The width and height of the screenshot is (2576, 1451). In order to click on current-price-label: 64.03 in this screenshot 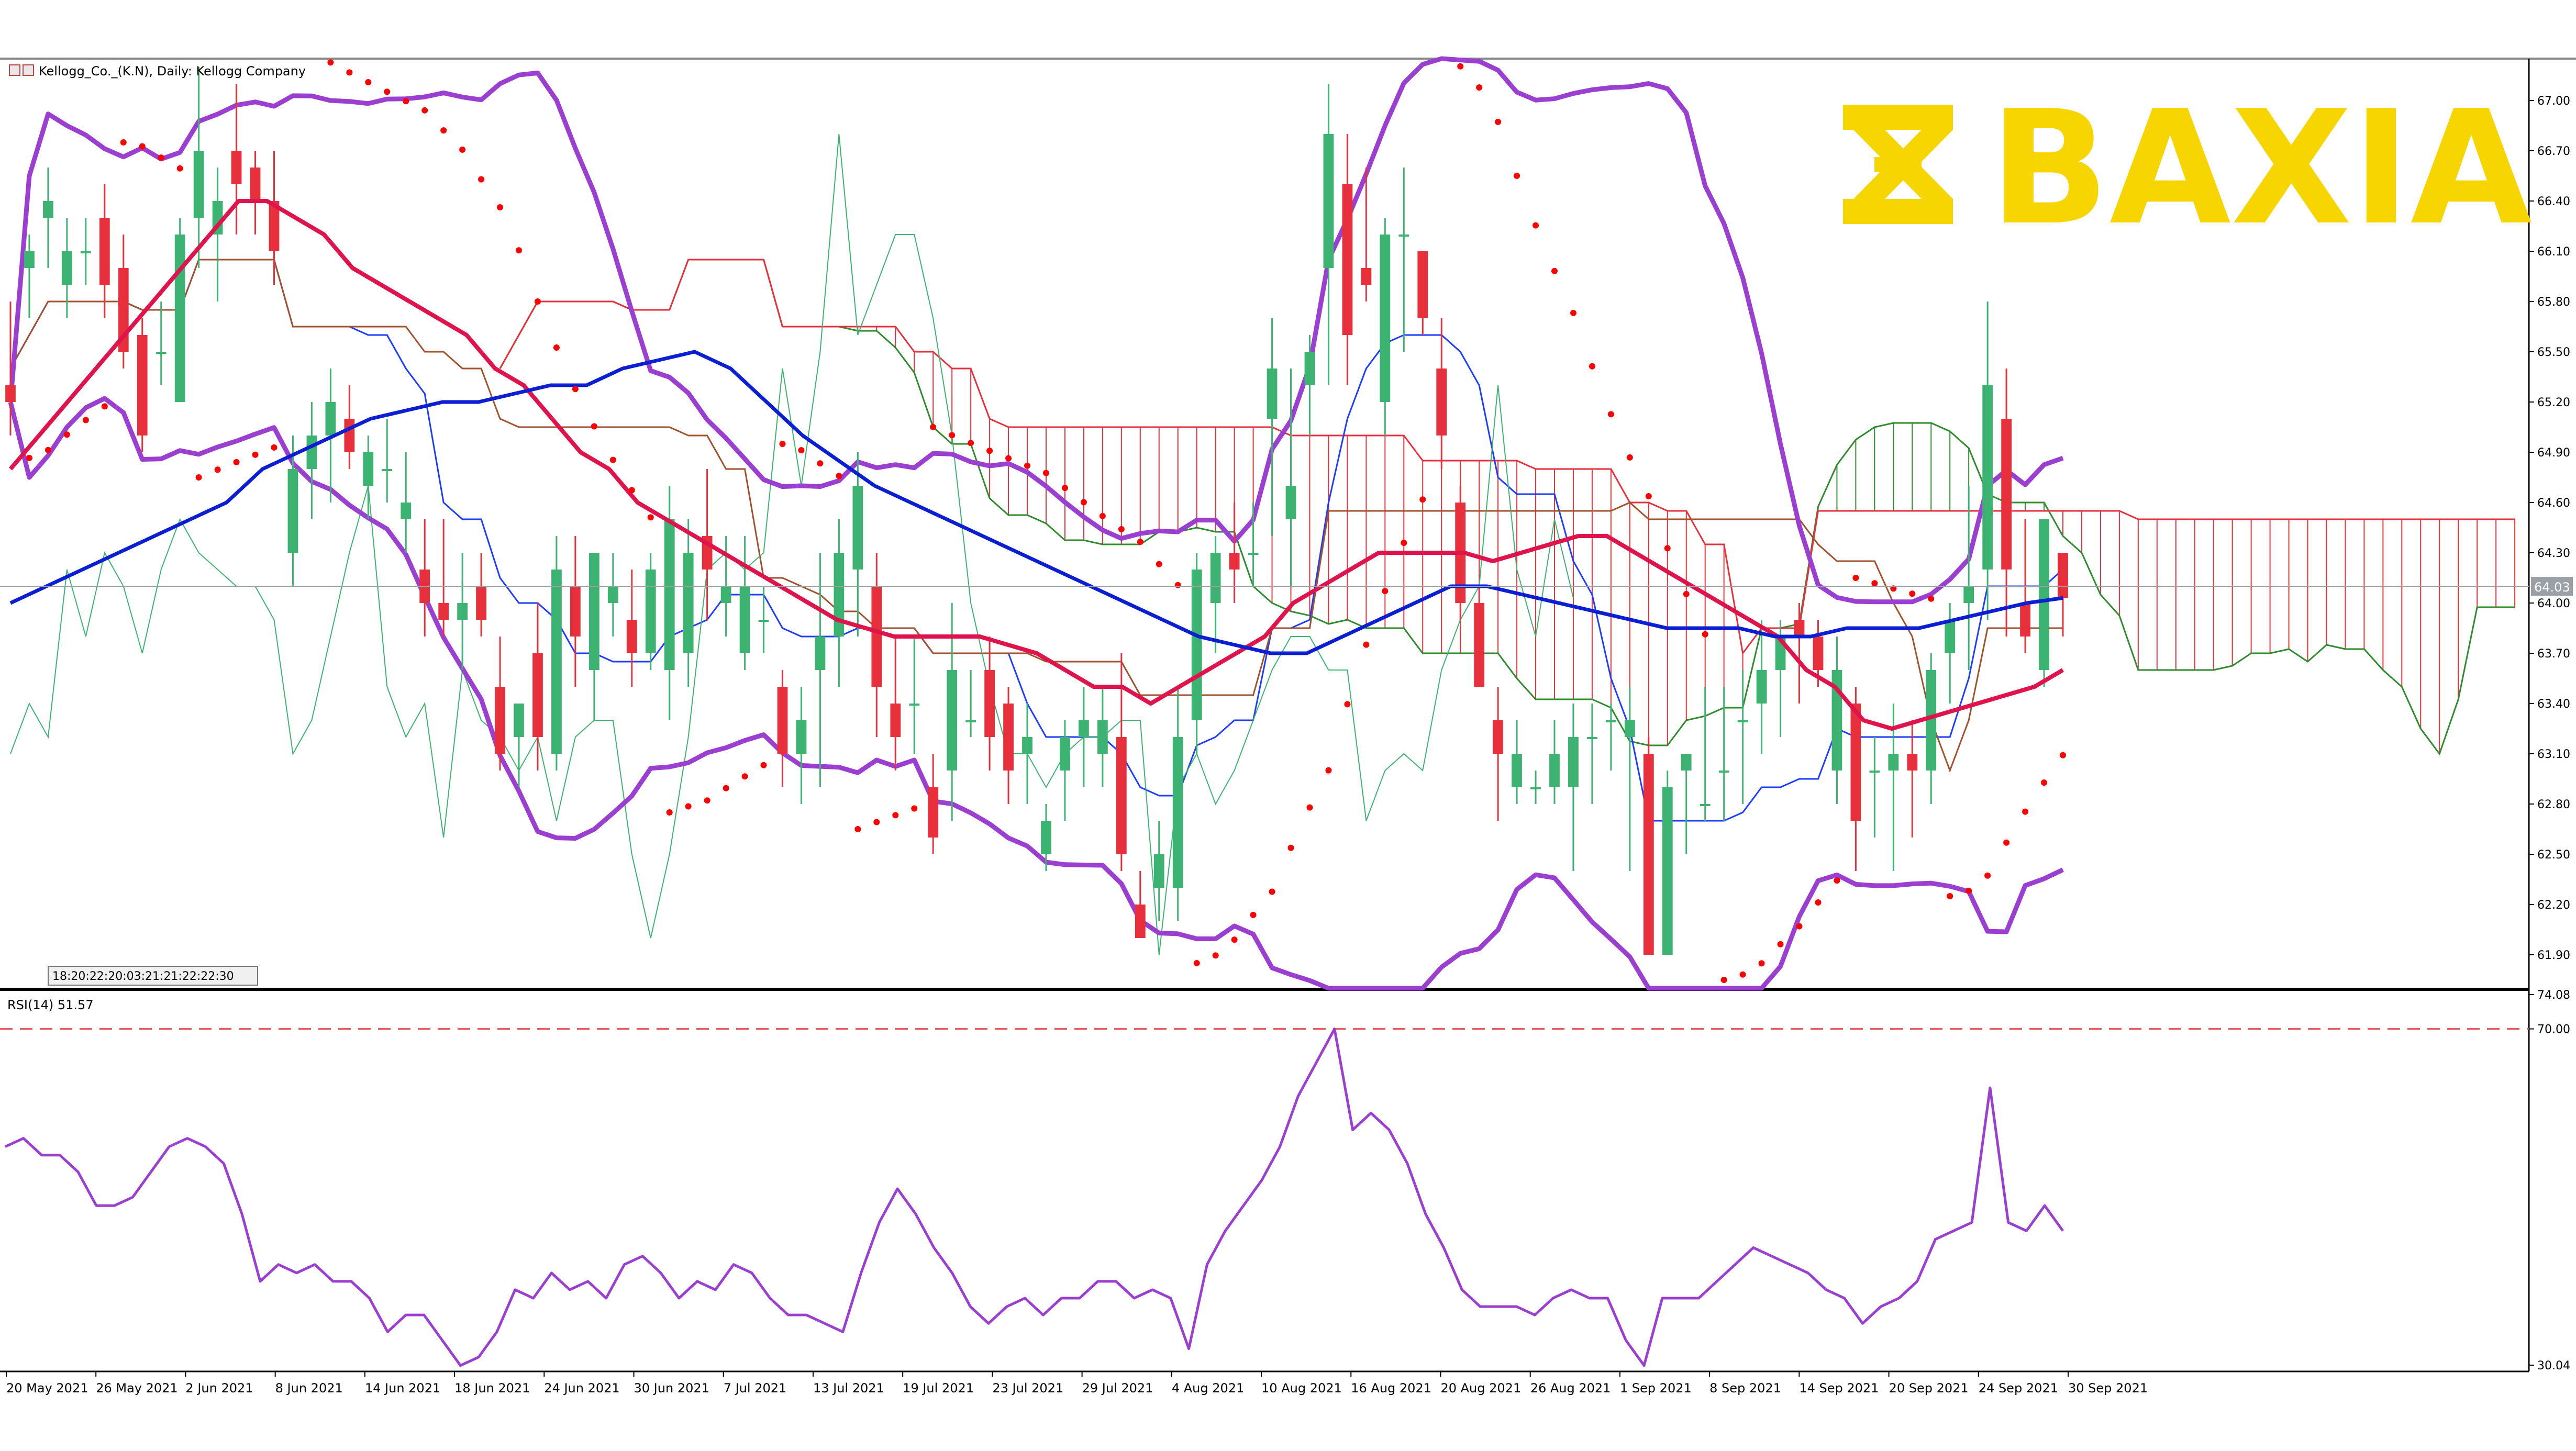, I will do `click(2552, 588)`.